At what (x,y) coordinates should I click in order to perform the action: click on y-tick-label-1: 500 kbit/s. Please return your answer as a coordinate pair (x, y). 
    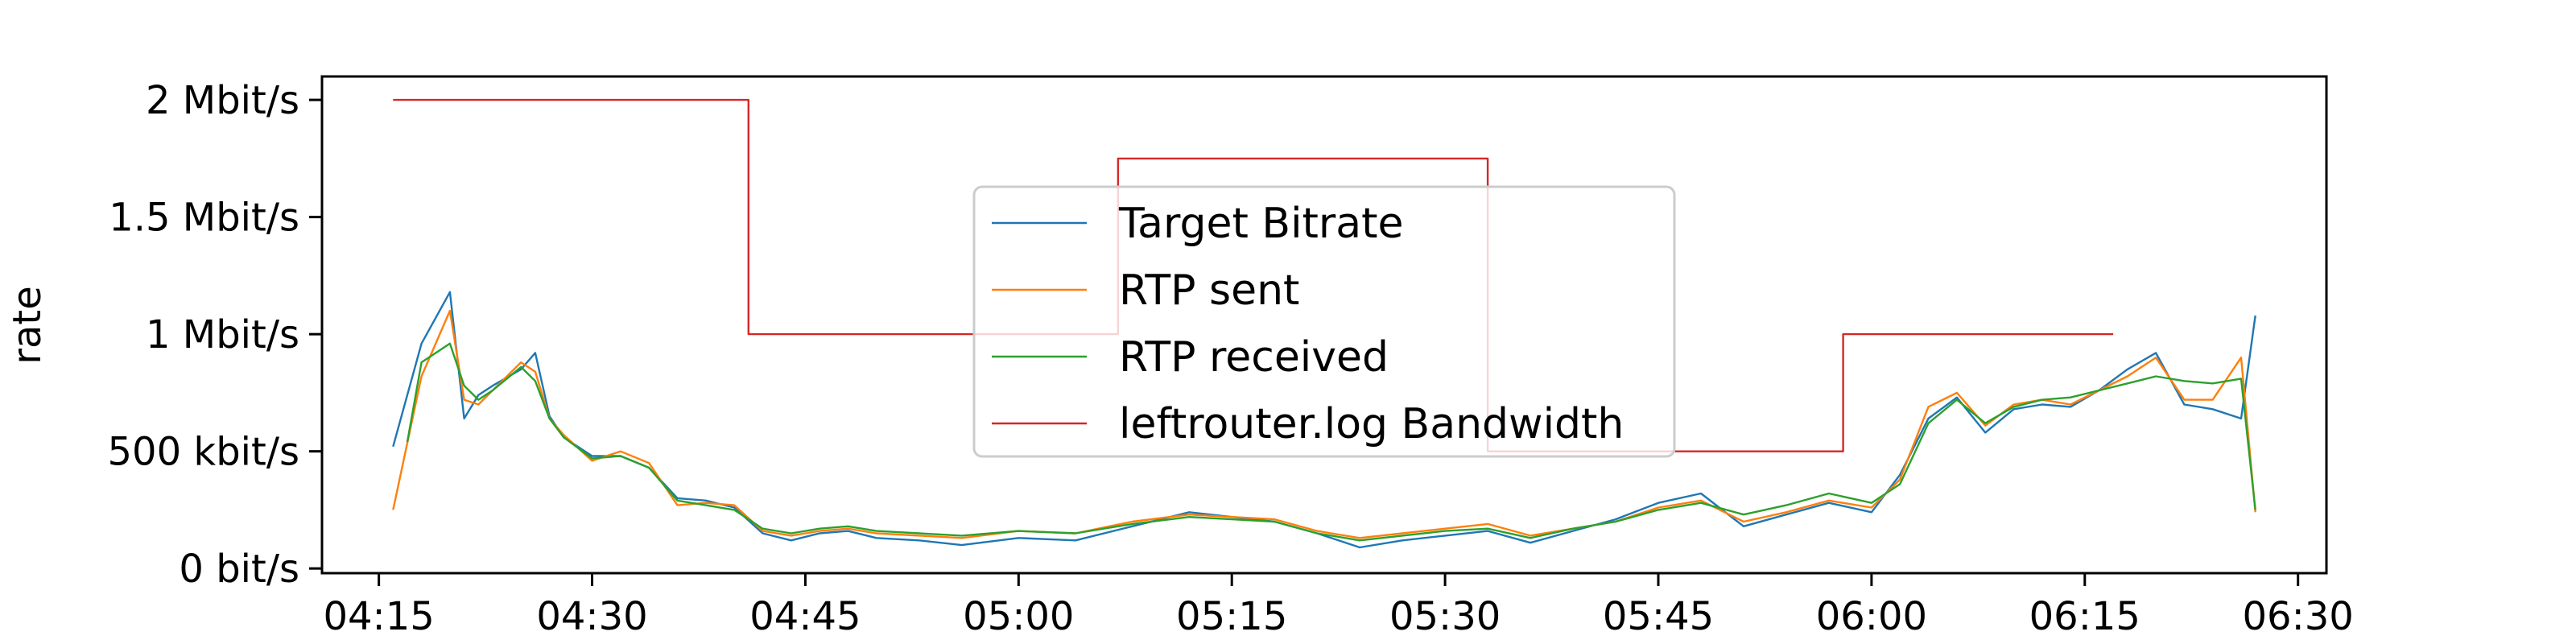
    Looking at the image, I should click on (203, 452).